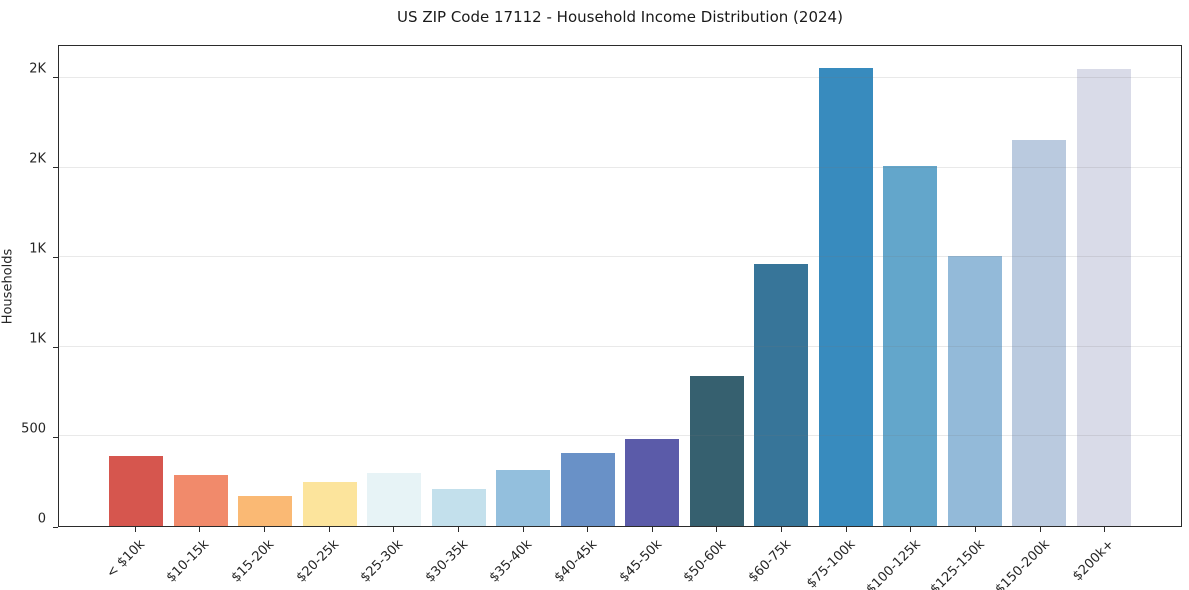  Describe the element at coordinates (1022, 563) in the screenshot. I see `x-tick-label: $150-200k` at that location.